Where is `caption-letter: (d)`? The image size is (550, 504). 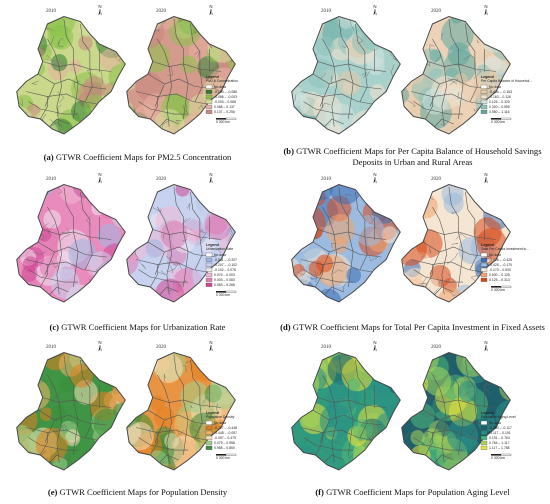 caption-letter: (d) is located at coordinates (285, 327).